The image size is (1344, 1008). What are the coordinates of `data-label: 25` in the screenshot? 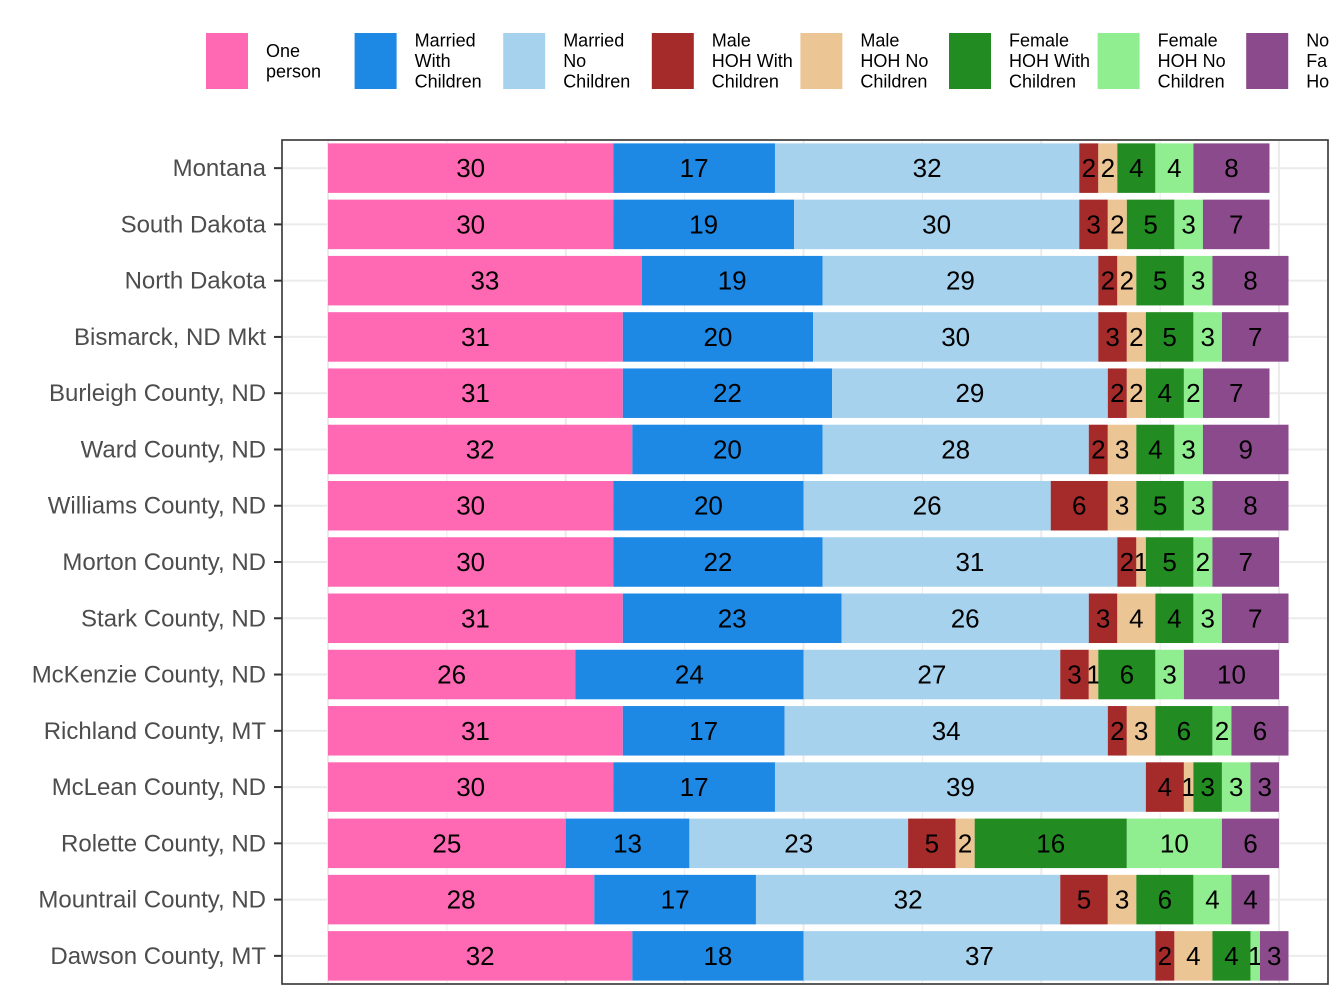 It's located at (446, 843).